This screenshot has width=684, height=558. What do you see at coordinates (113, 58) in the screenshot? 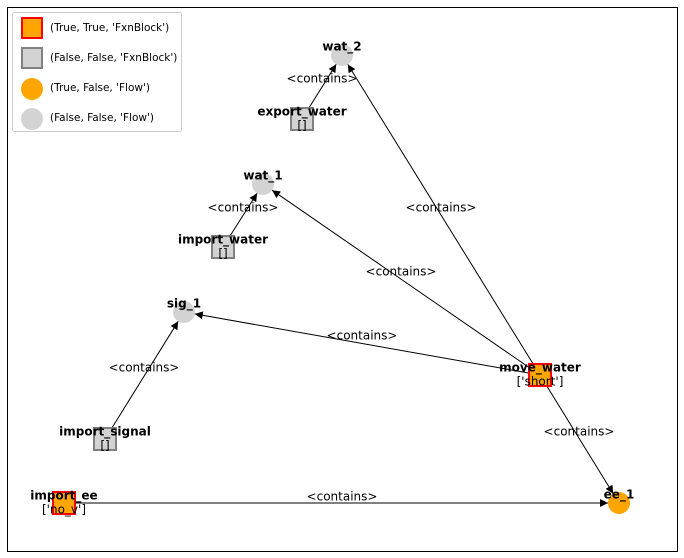
I see `legend-label-1: (False, False, 'FxnBlock')` at bounding box center [113, 58].